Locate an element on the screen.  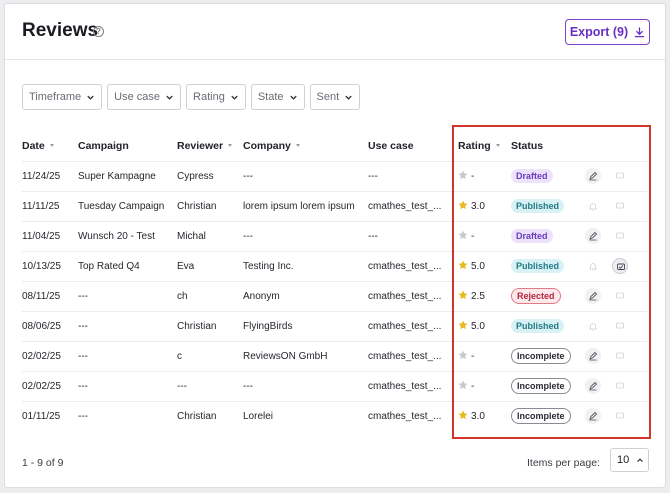
chevron-up-icon is located at coordinates (640, 460).